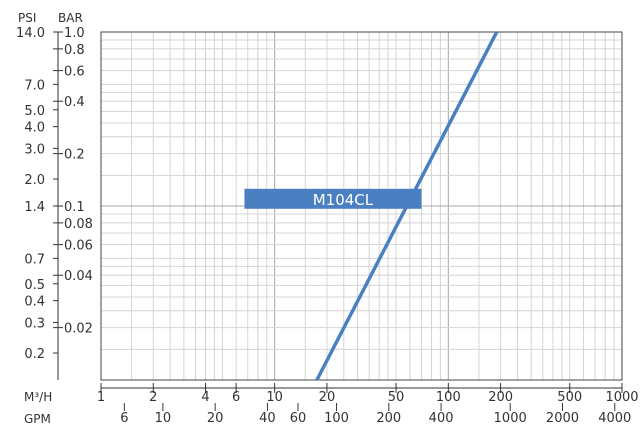  Describe the element at coordinates (163, 418) in the screenshot. I see `gpm-tick-label: 10` at that location.